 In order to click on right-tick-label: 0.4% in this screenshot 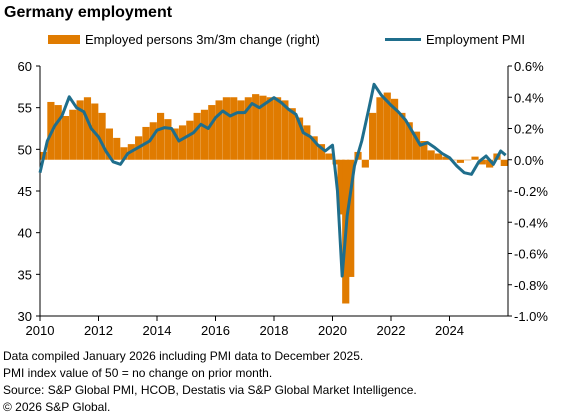, I will do `click(529, 97)`.